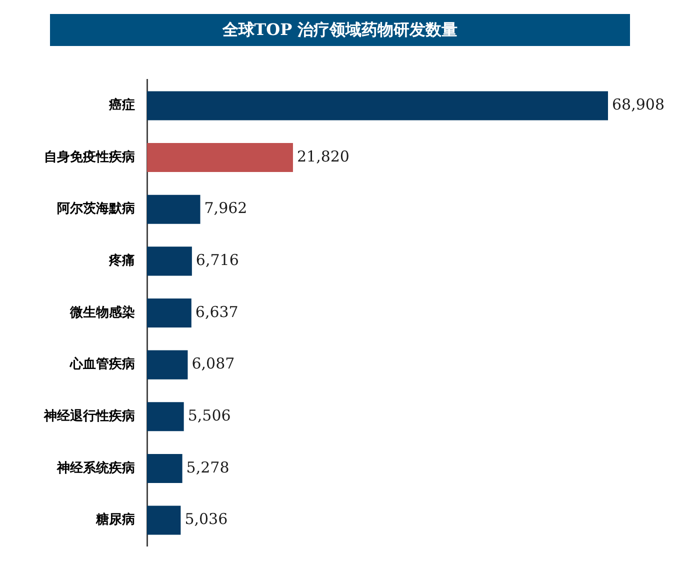  Describe the element at coordinates (217, 260) in the screenshot. I see `data-label: 6,716` at that location.